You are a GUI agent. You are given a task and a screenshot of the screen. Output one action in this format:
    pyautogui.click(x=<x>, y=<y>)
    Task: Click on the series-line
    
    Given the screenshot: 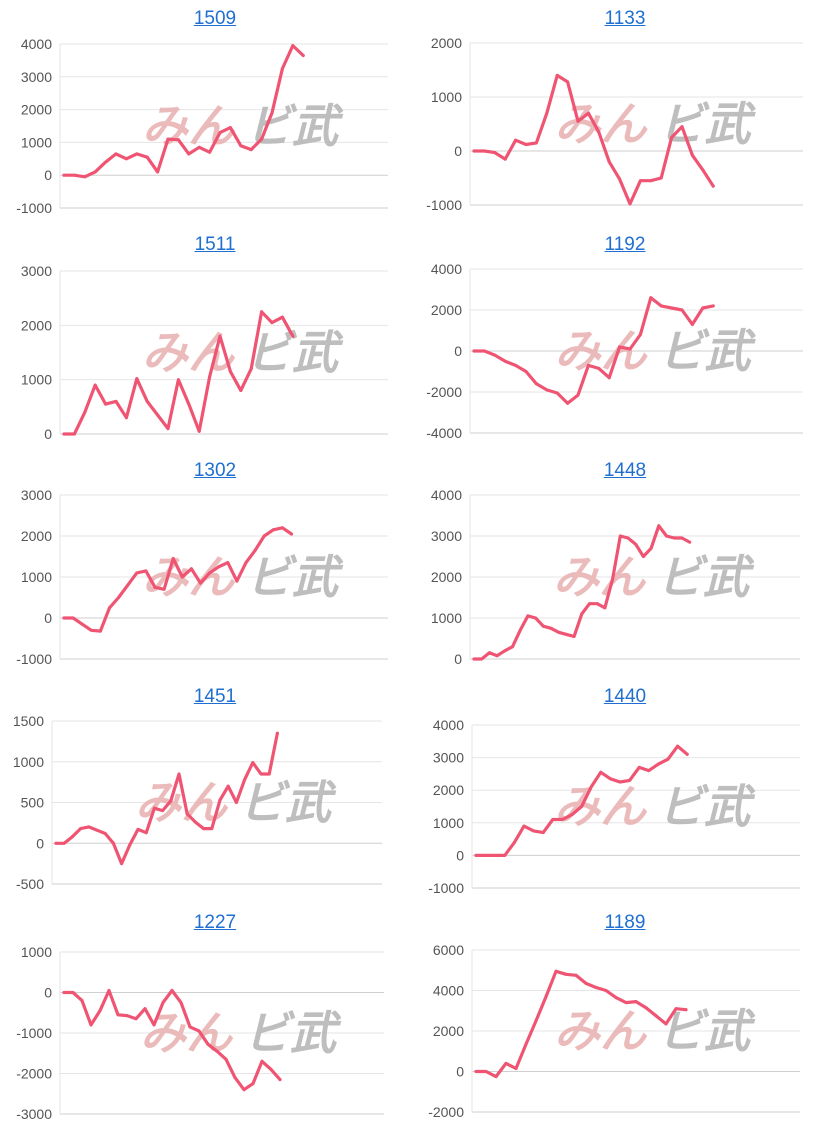 What is the action you would take?
    pyautogui.click(x=593, y=350)
    